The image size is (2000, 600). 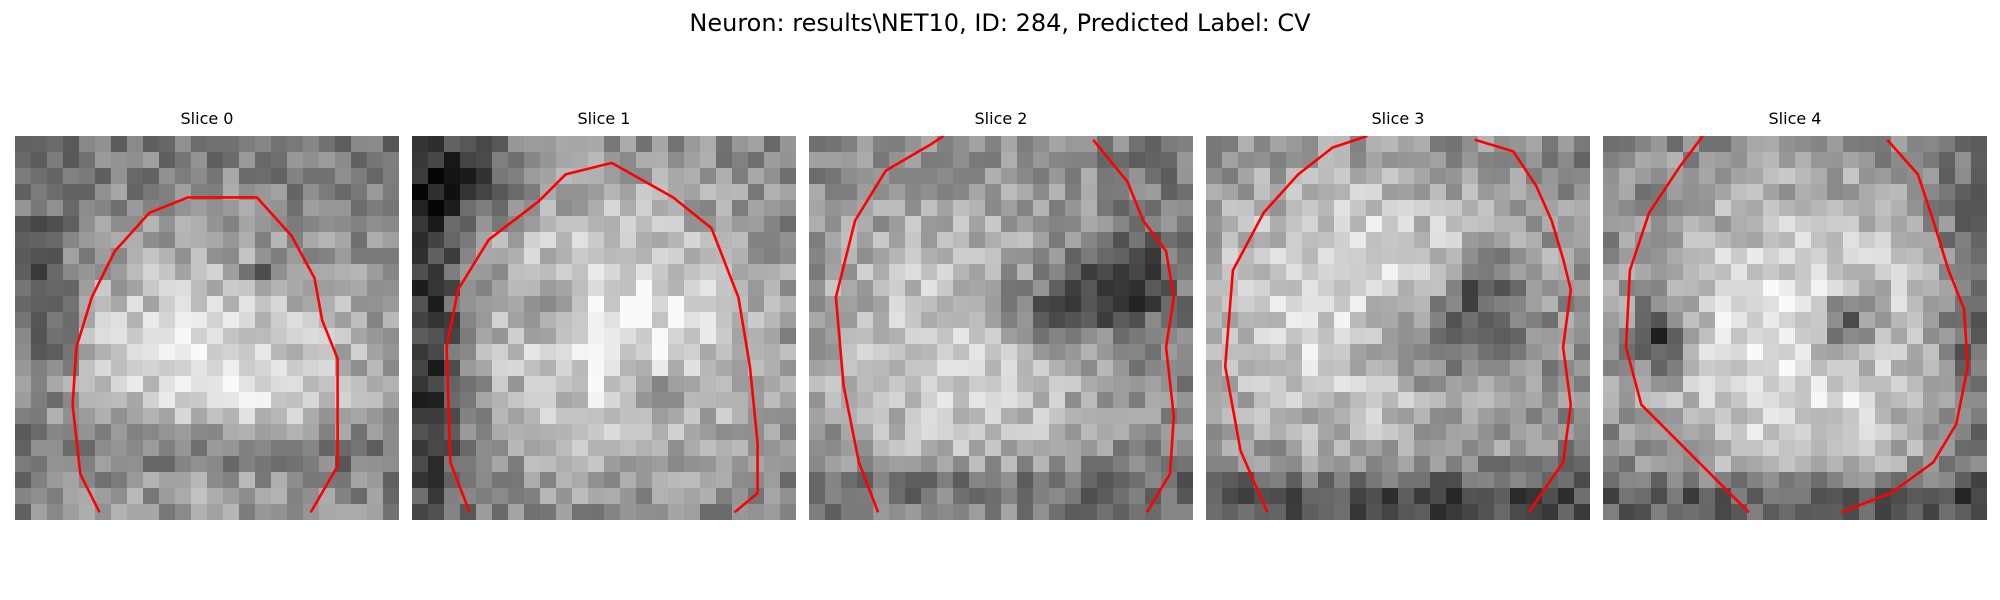 I want to click on slice-panel-1: Slice 1, so click(x=604, y=314).